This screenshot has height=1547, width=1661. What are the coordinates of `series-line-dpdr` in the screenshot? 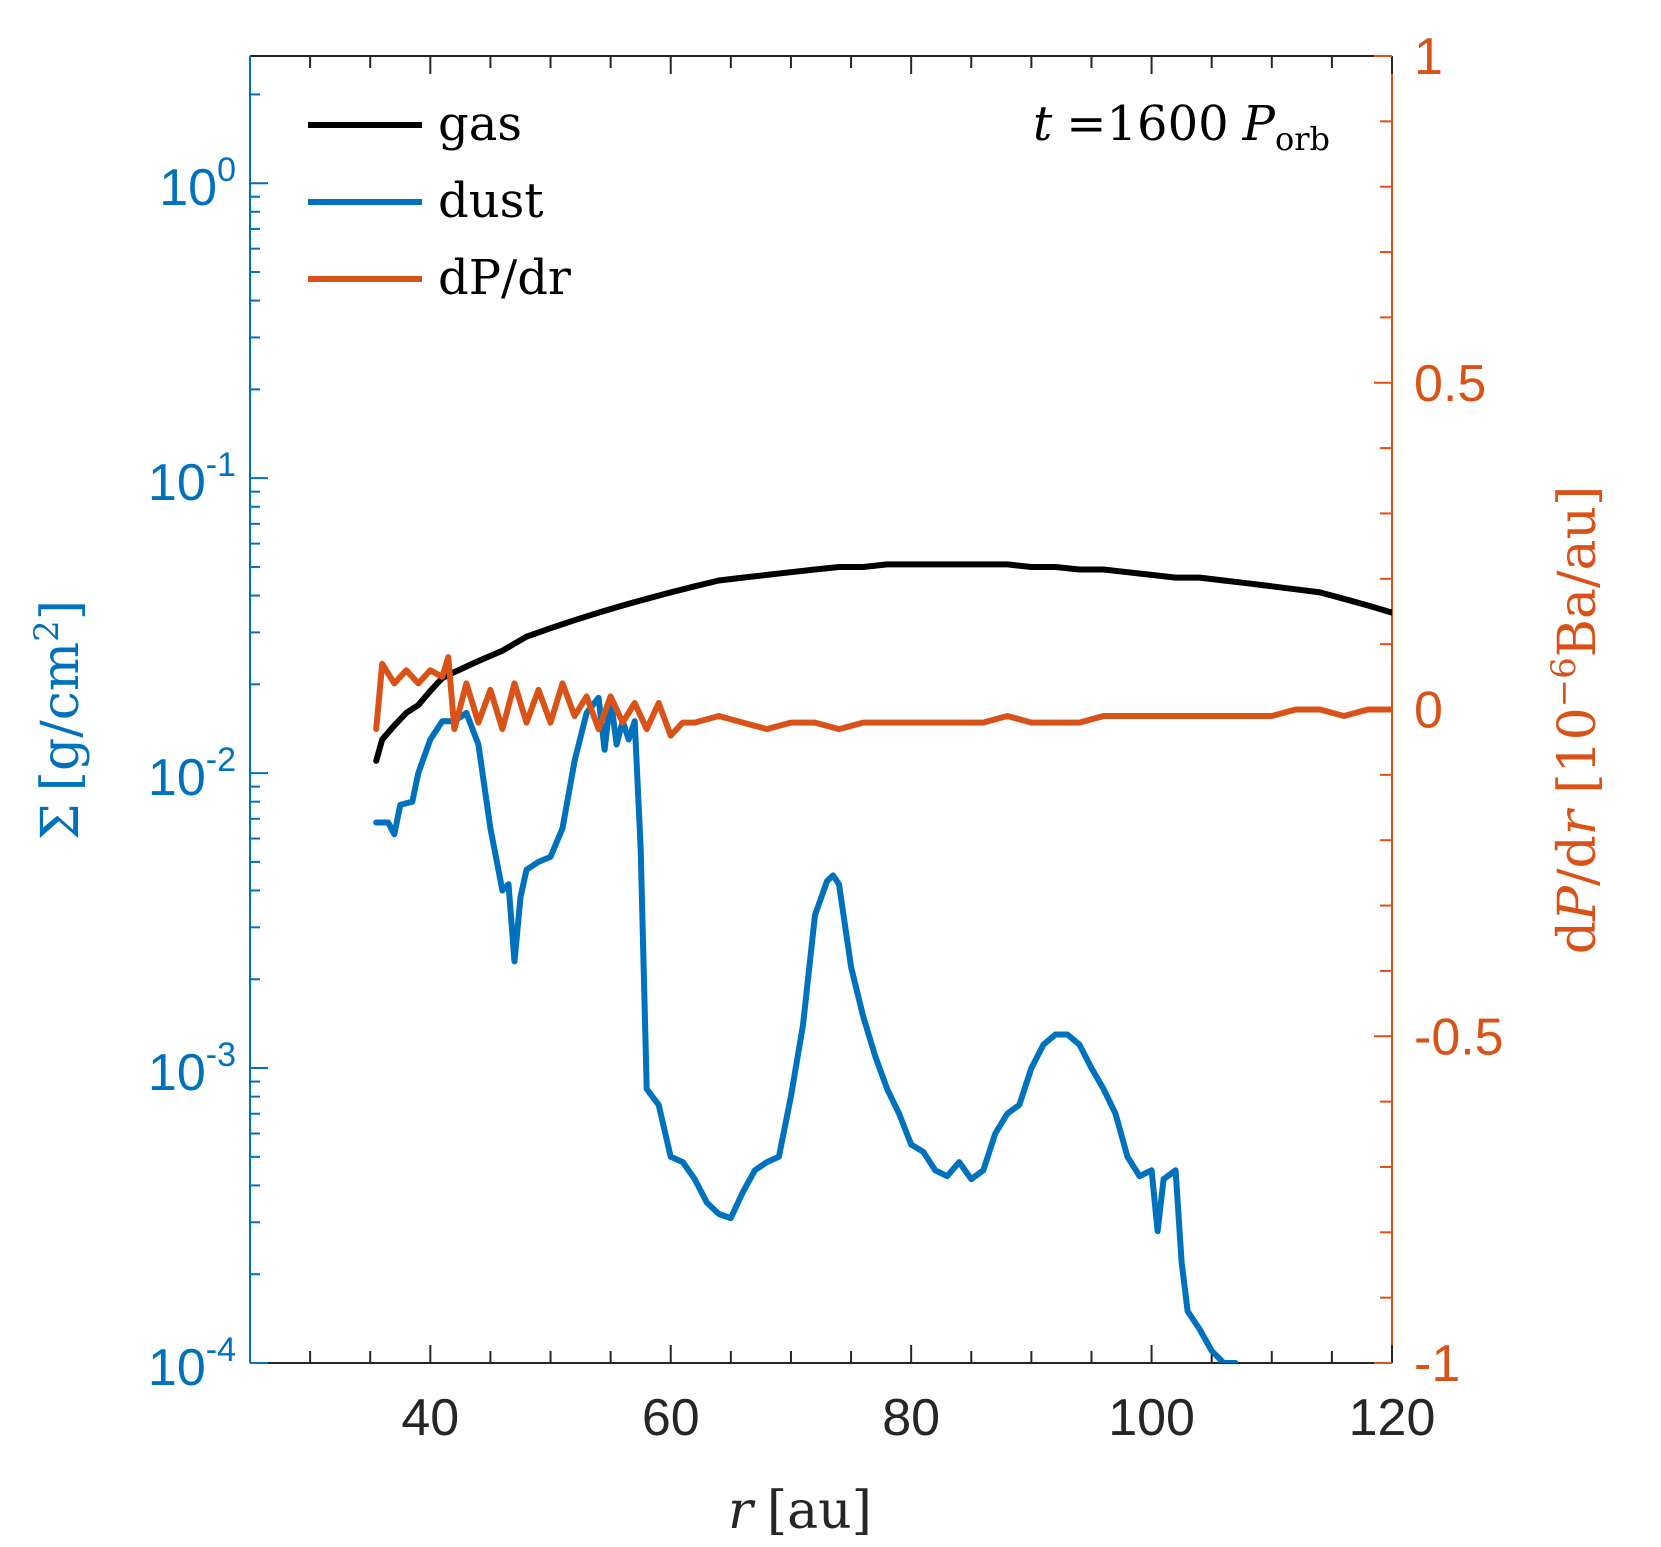 It's located at (882, 696).